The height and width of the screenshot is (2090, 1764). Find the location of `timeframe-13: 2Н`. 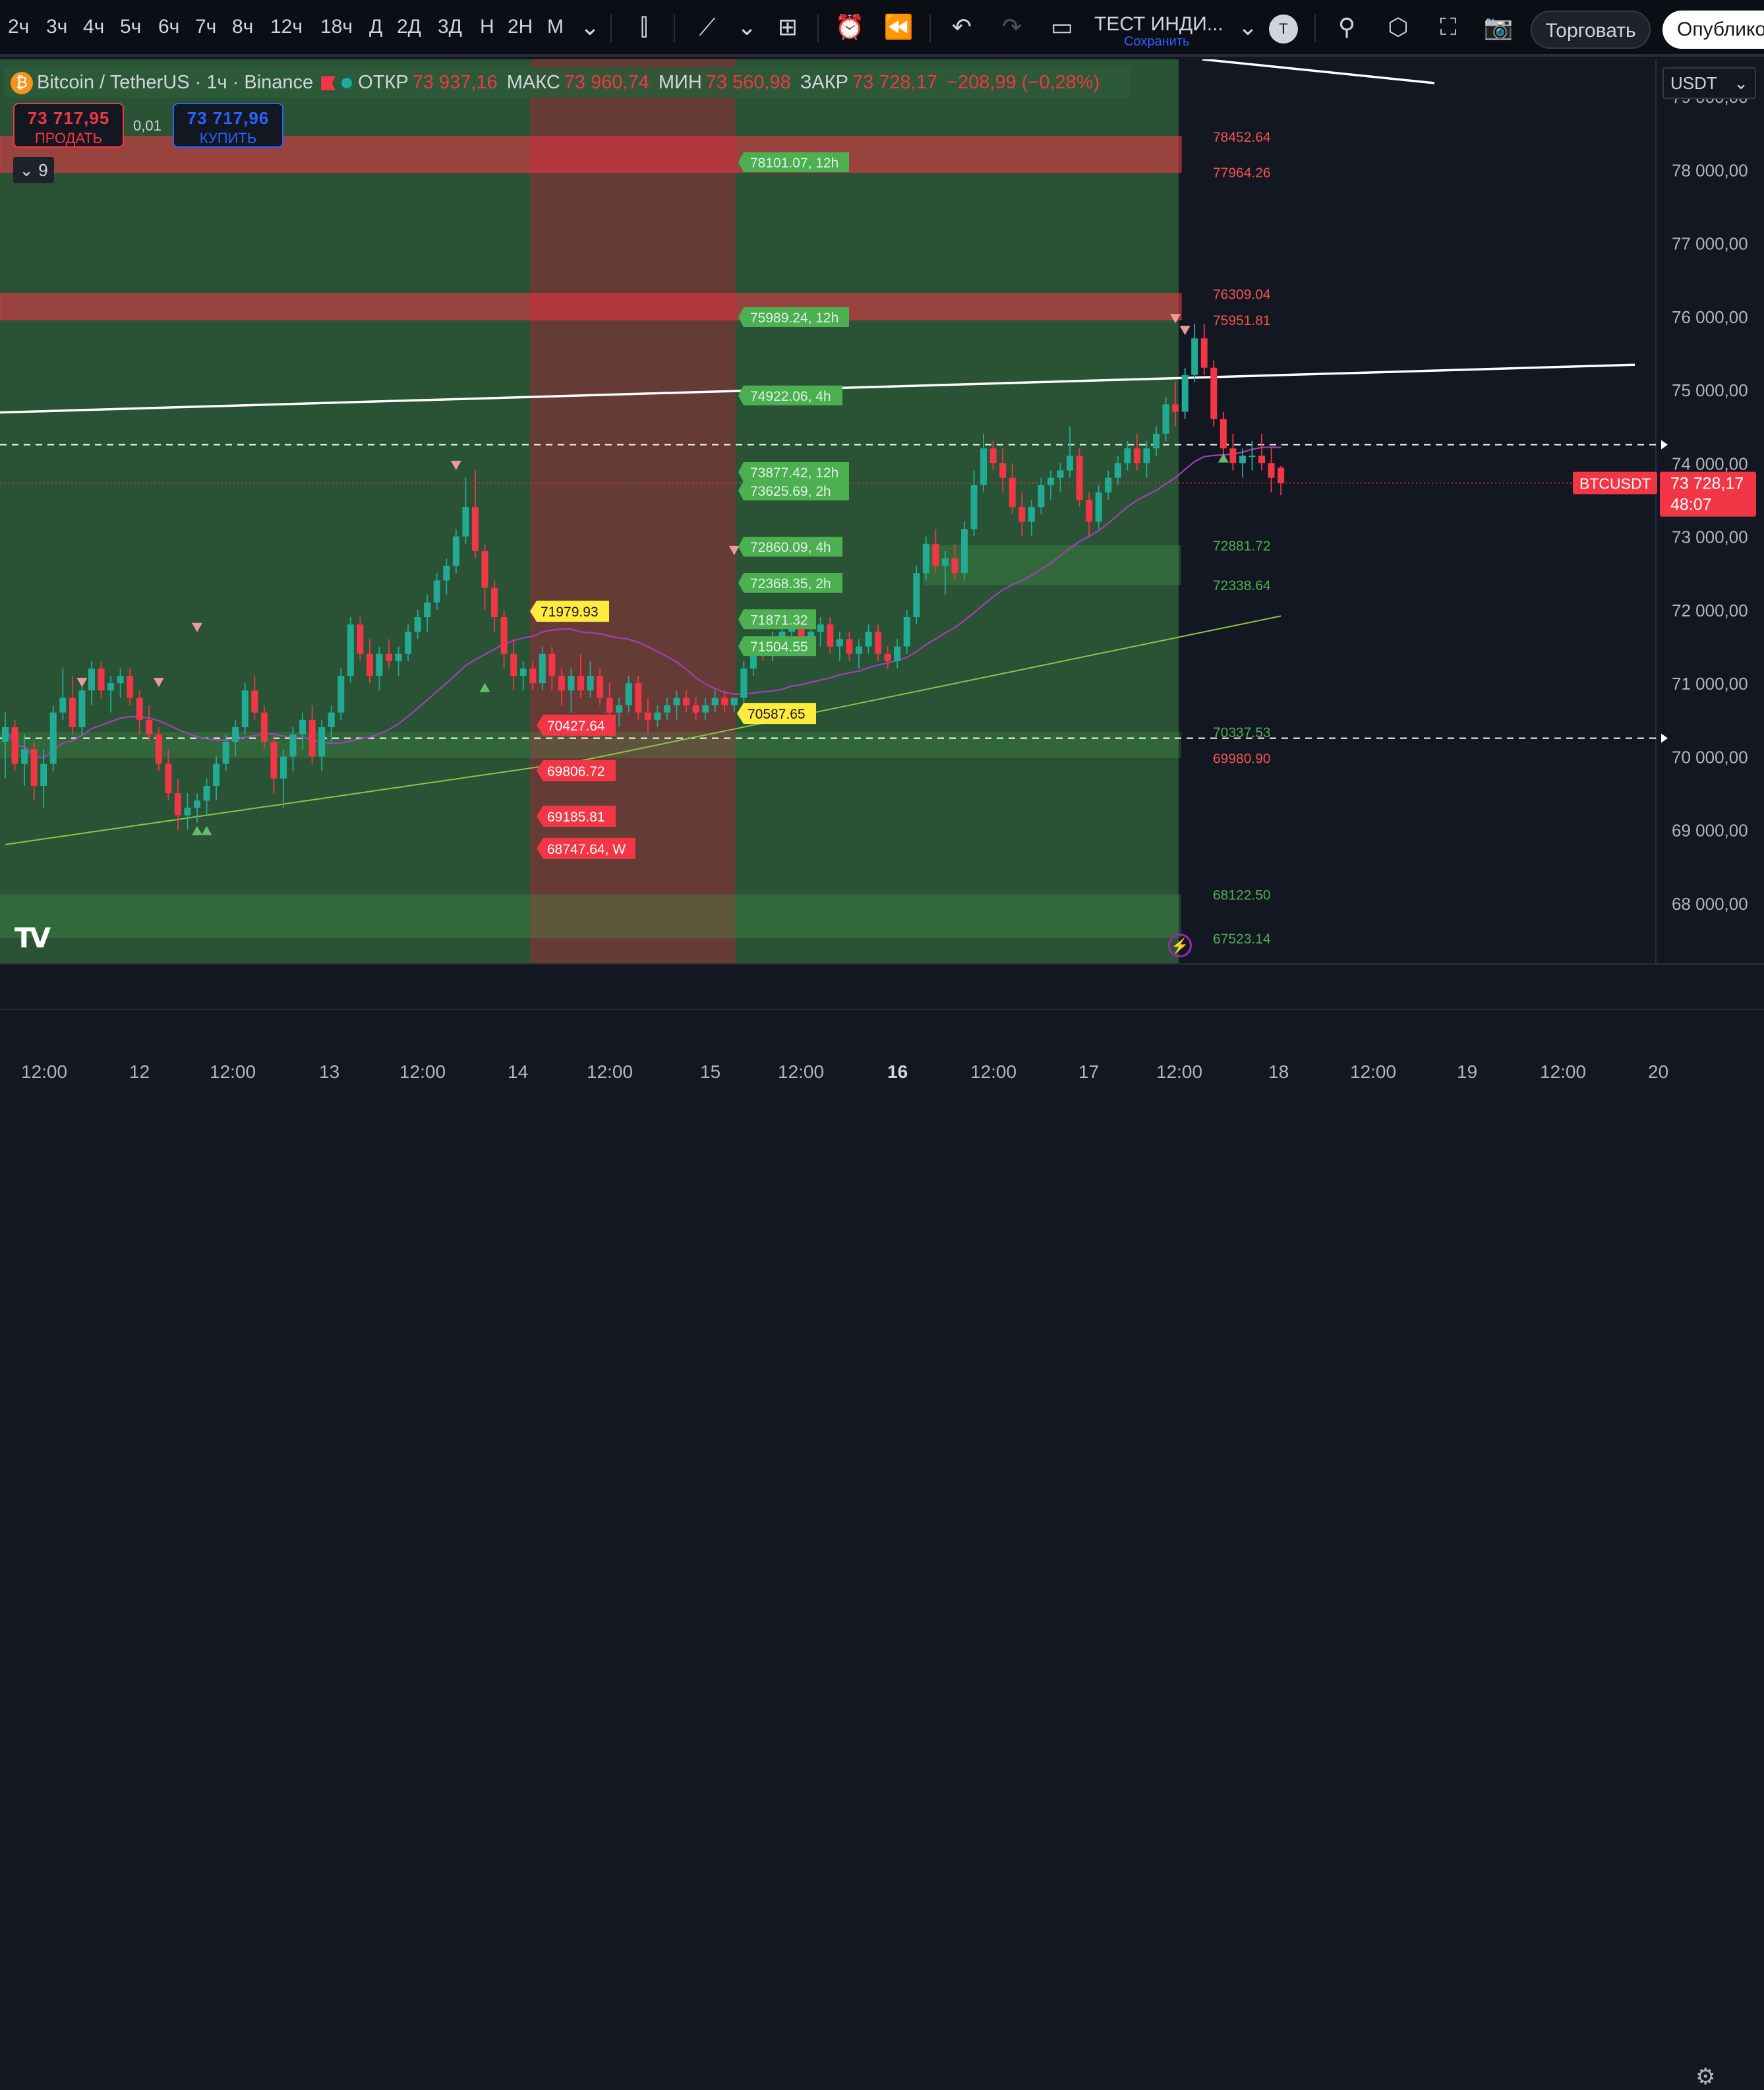

timeframe-13: 2Н is located at coordinates (520, 27).